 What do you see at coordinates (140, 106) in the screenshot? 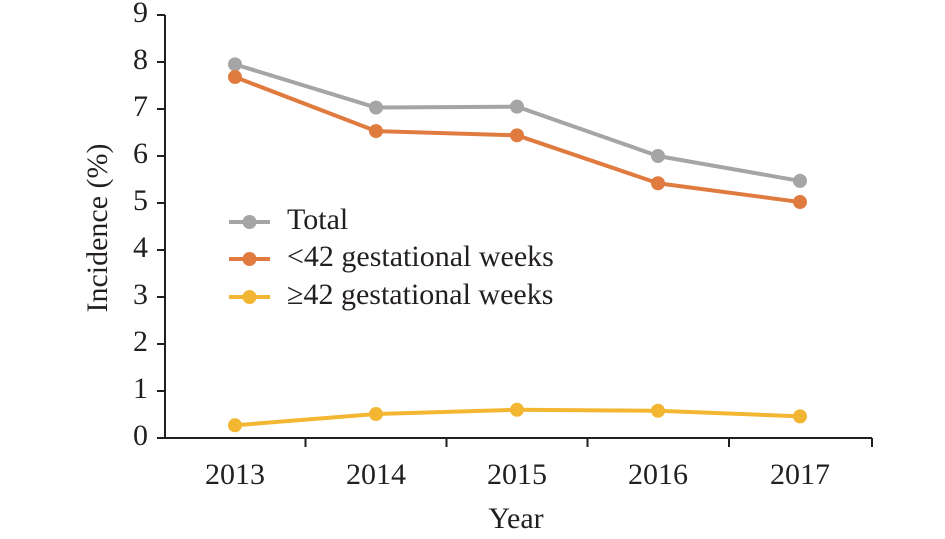
I see `y-tick-label: 7` at bounding box center [140, 106].